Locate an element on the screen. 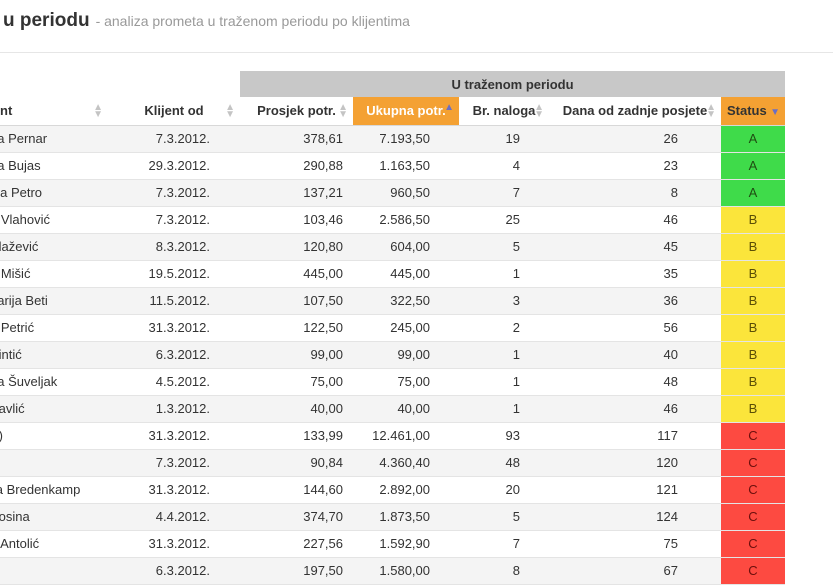 The width and height of the screenshot is (833, 585). column-header-nalozi: Br. naloga ▲ ▼ is located at coordinates (504, 111).